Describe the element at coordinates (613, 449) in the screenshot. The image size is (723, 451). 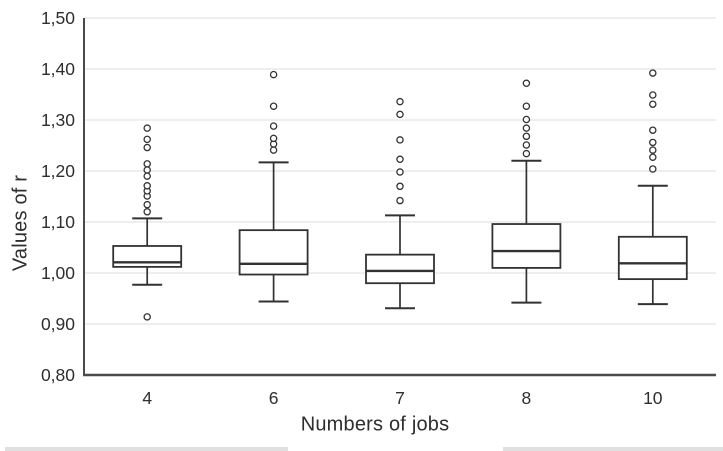
I see `bottom-right-artifact-strip` at that location.